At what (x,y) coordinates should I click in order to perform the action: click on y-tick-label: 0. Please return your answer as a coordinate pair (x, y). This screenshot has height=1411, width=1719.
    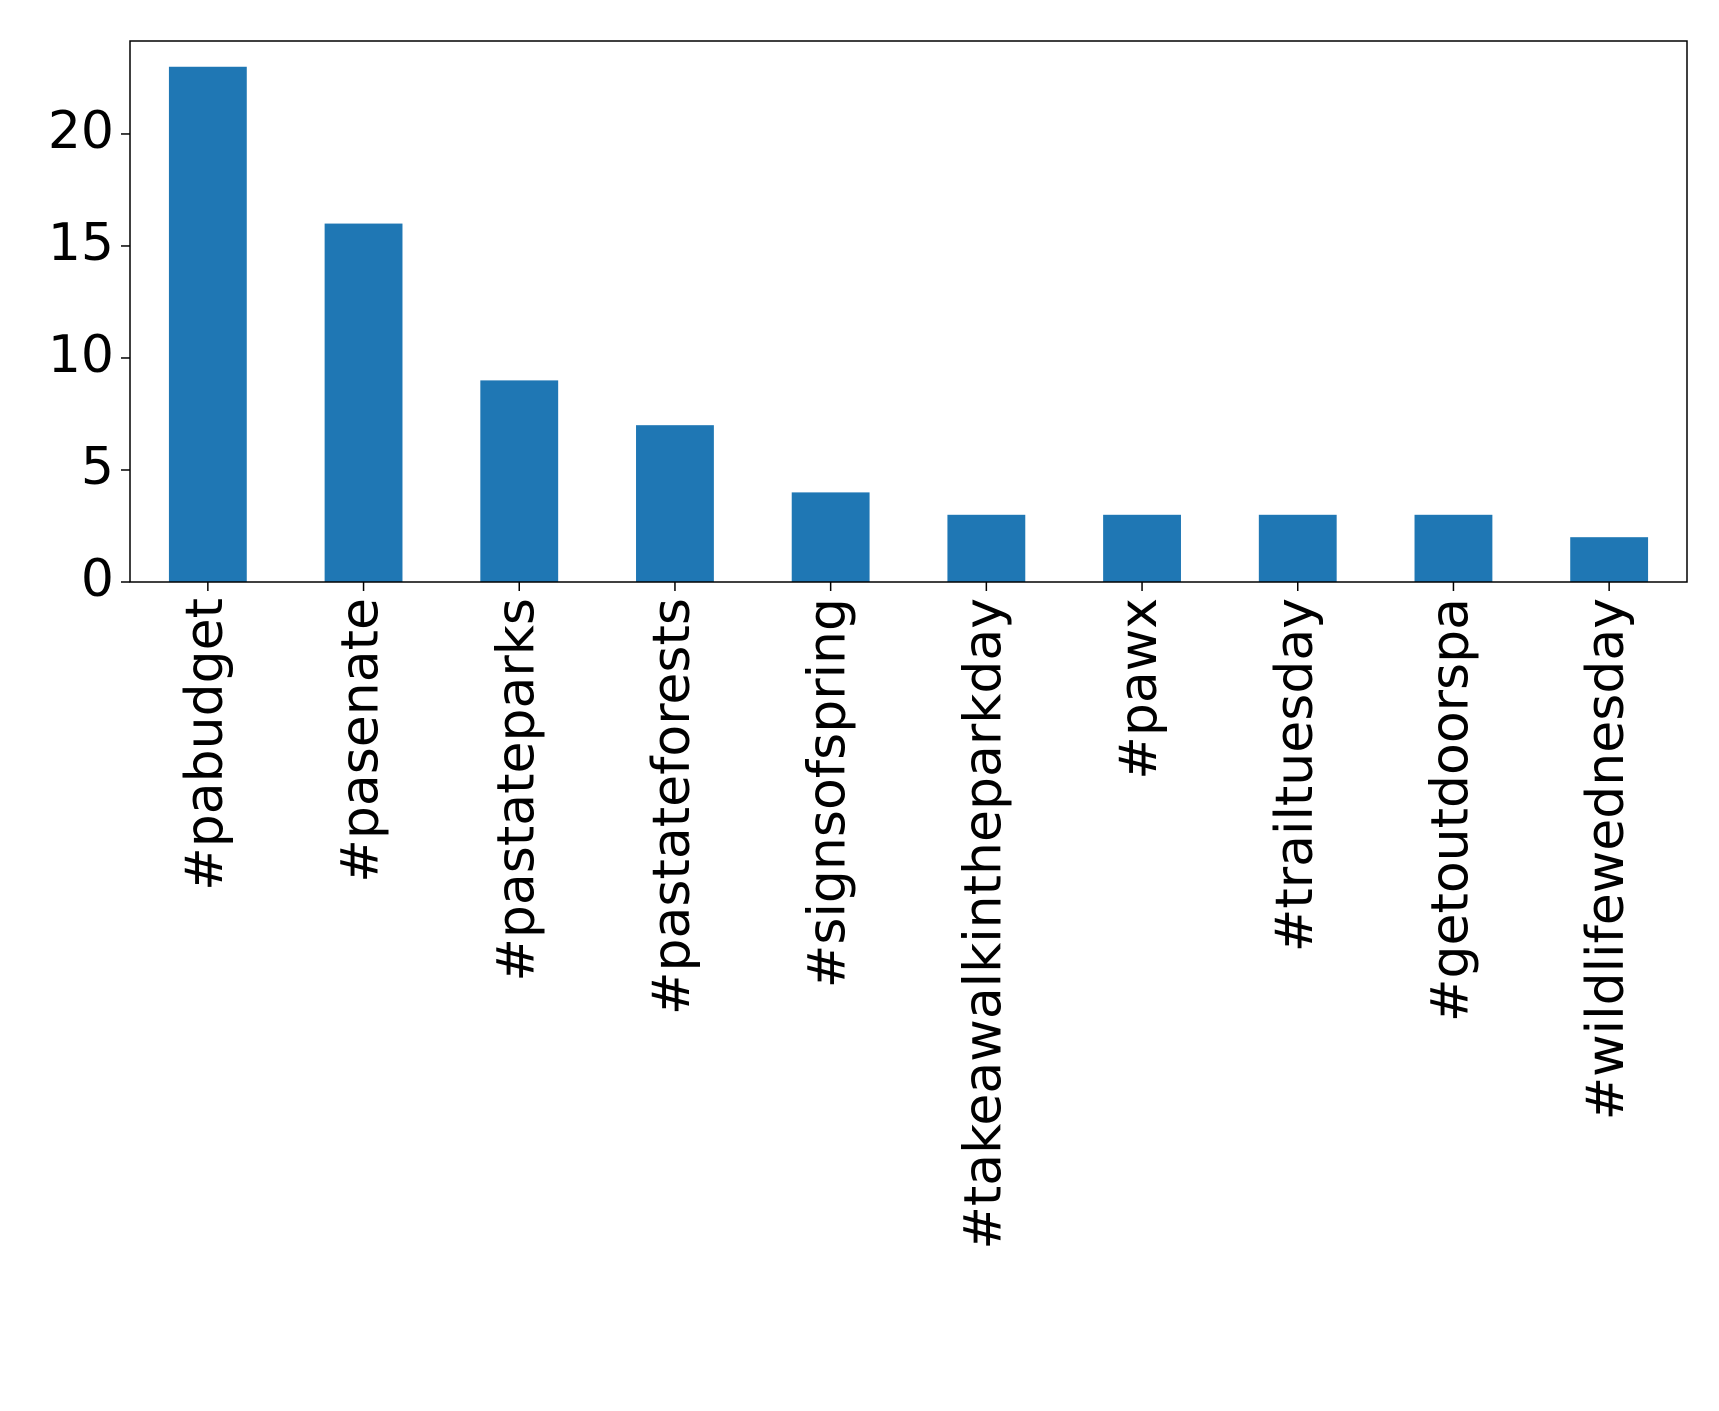
    Looking at the image, I should click on (97, 579).